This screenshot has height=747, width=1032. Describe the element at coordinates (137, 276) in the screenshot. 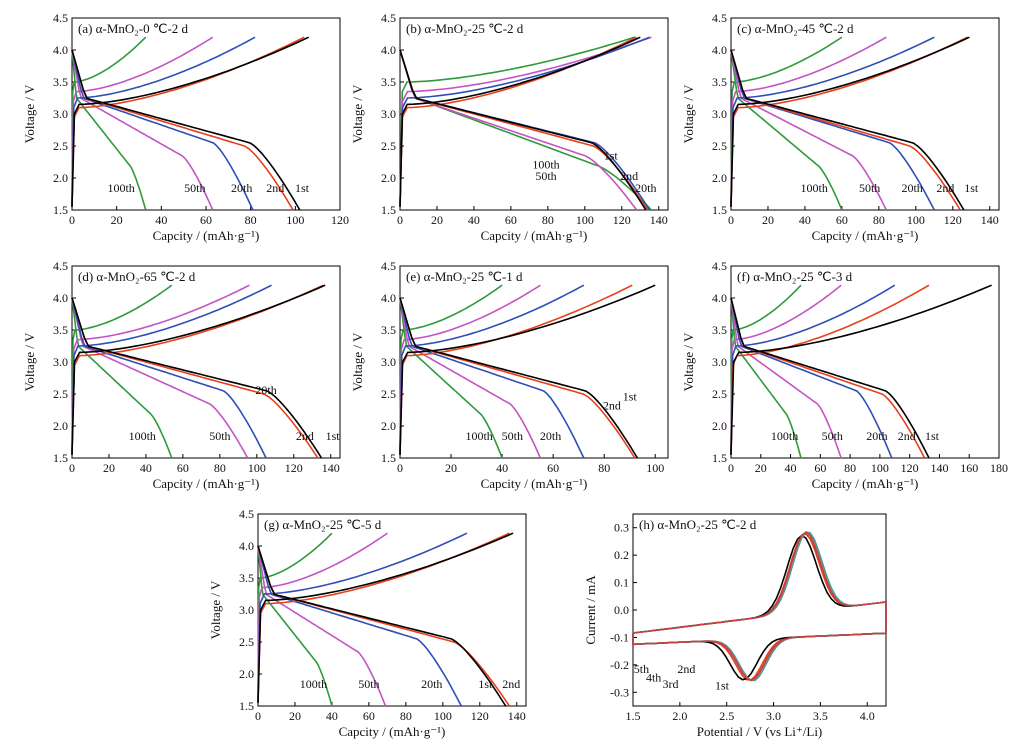

I see `panel-title: (d) α-MnO₂-65 ℃-2 d` at that location.